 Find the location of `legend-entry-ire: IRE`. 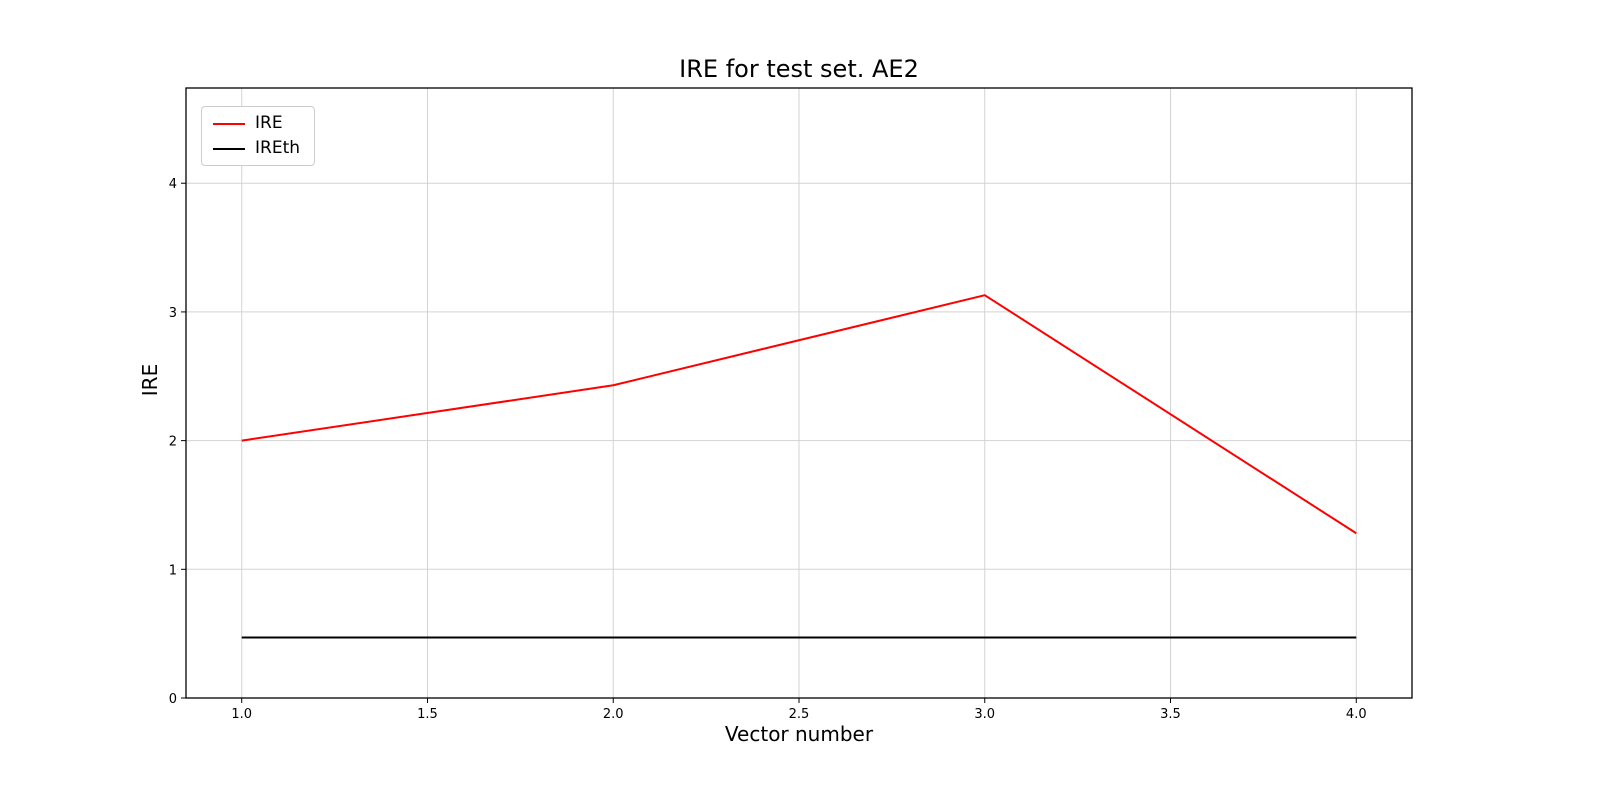

legend-entry-ire: IRE is located at coordinates (256, 123).